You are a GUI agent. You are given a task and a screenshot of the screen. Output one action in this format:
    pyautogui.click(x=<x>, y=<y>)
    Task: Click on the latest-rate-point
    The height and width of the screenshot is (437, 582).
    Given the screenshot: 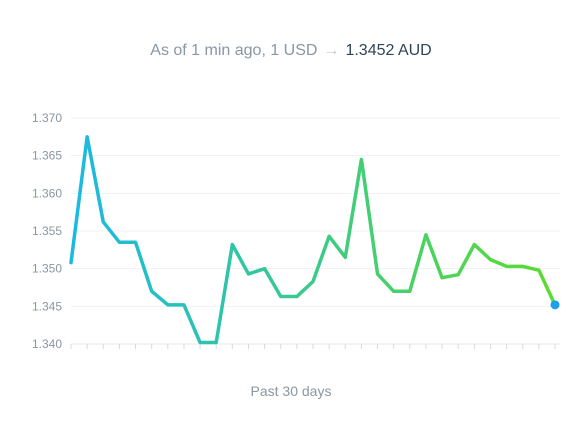 What is the action you would take?
    pyautogui.click(x=555, y=305)
    